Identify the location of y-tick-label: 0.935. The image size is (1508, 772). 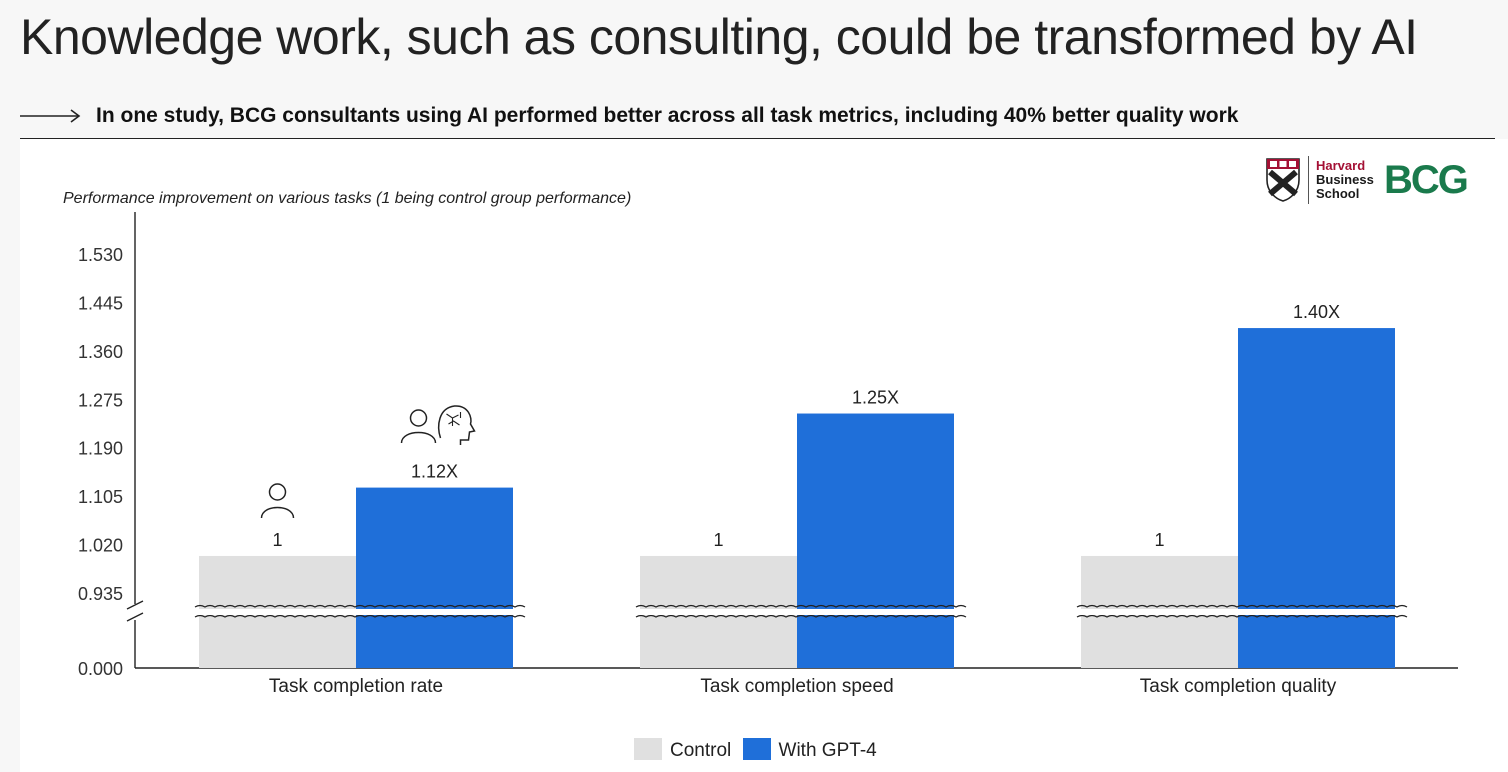
(100, 594).